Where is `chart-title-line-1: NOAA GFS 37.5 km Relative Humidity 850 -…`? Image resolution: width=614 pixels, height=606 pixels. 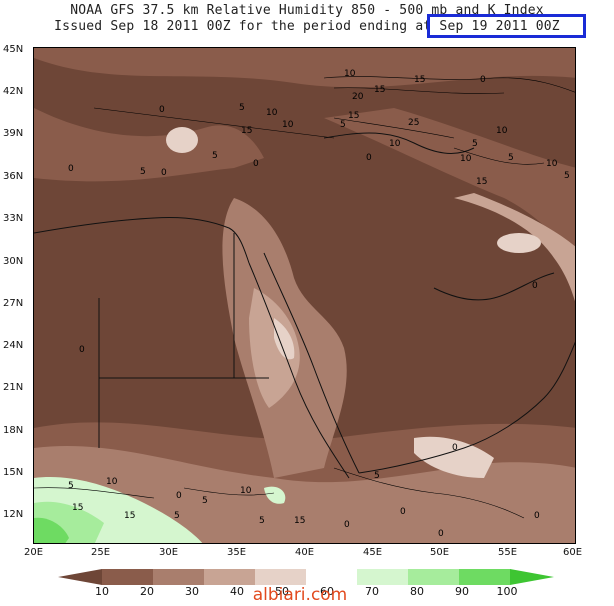 chart-title-line-1: NOAA GFS 37.5 km Relative Humidity 850 -… is located at coordinates (307, 10).